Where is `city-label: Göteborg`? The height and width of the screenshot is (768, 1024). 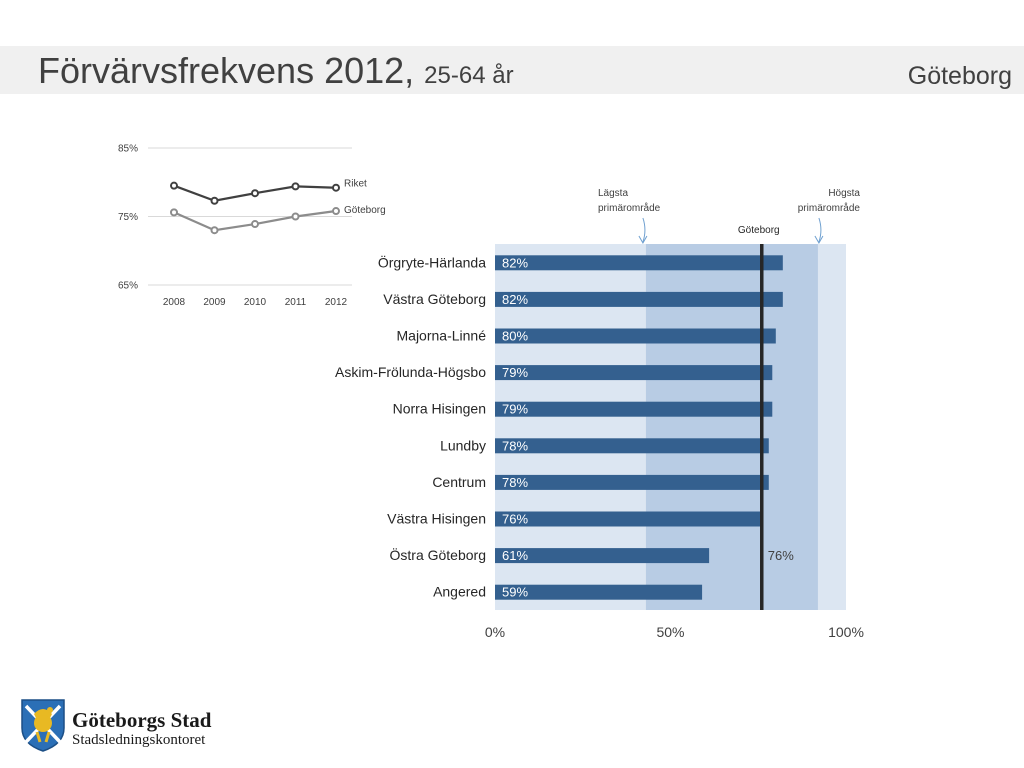
city-label: Göteborg is located at coordinates (959, 76).